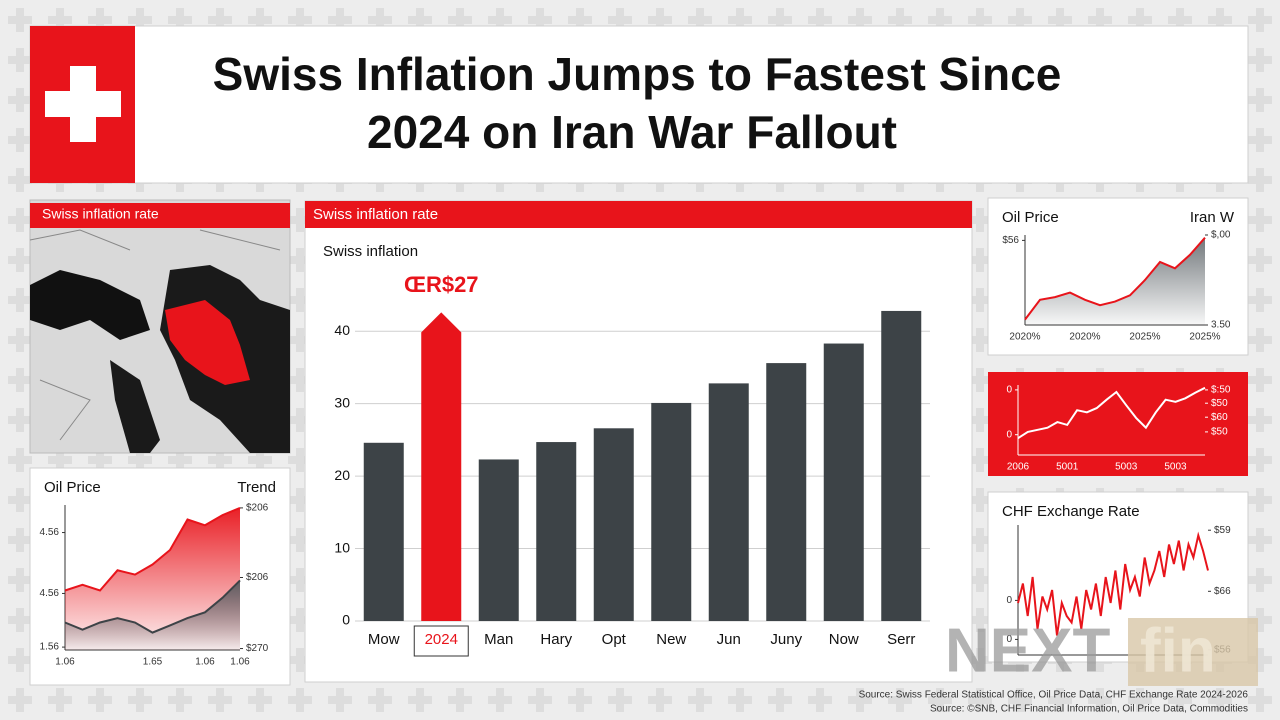 The height and width of the screenshot is (720, 1280). I want to click on y-tick-label: $66, so click(1222, 591).